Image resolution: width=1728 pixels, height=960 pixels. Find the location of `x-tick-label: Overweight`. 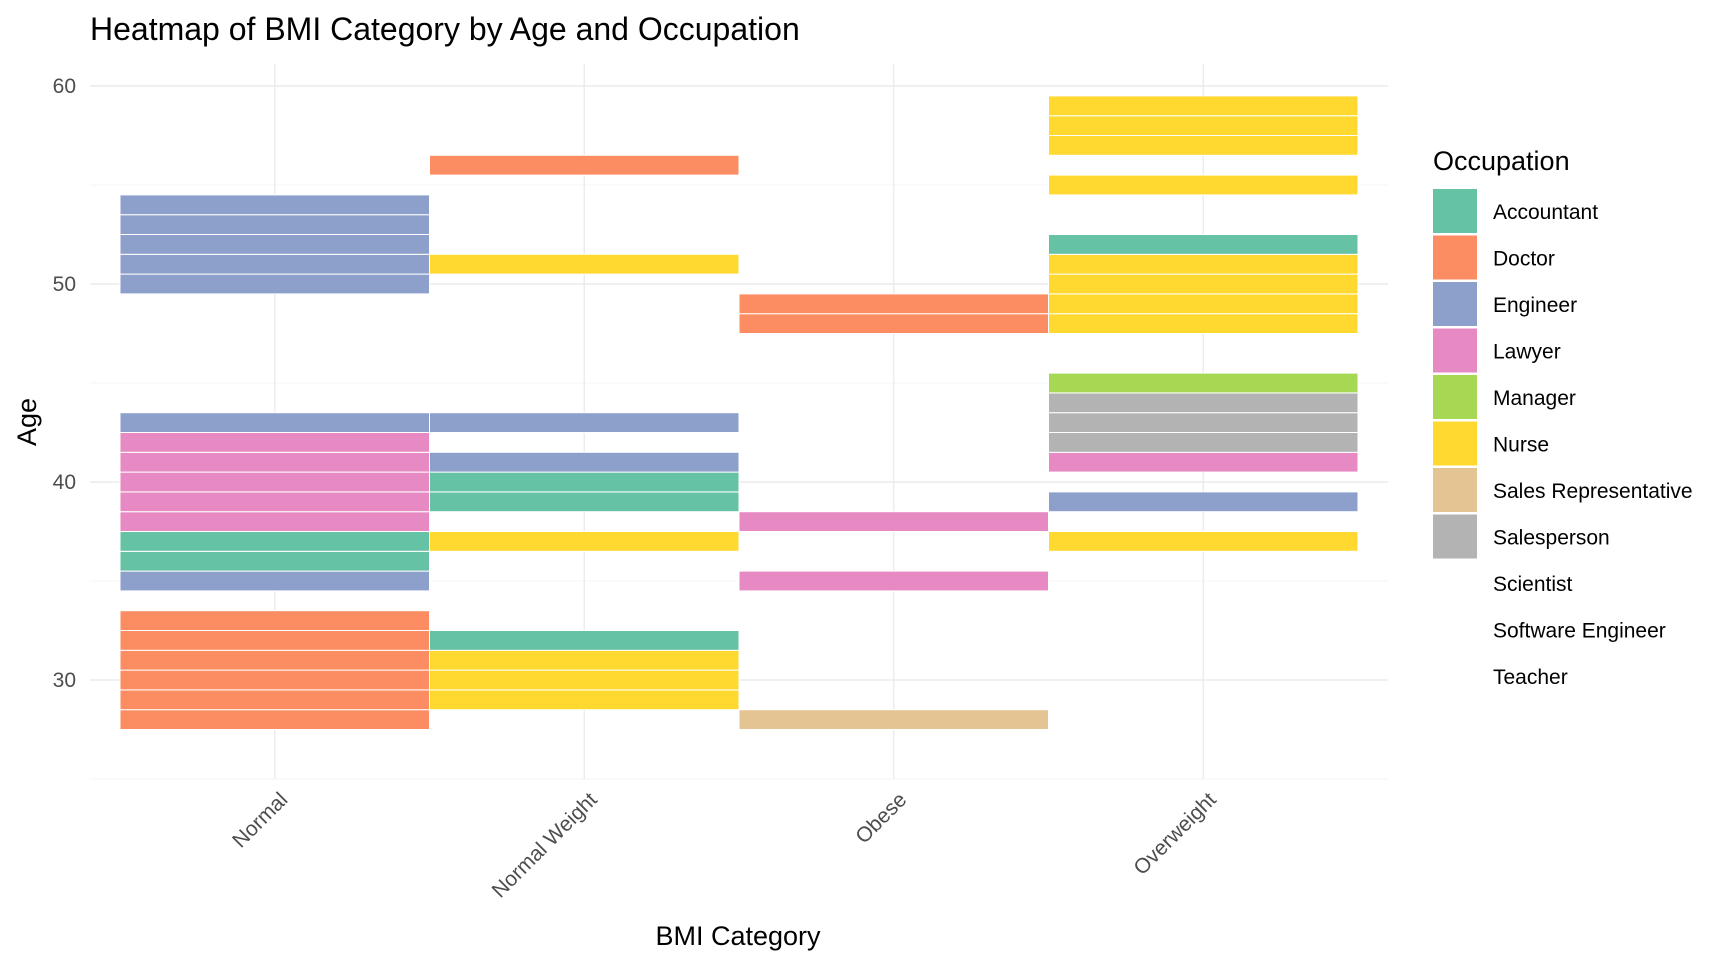

x-tick-label: Overweight is located at coordinates (1174, 833).